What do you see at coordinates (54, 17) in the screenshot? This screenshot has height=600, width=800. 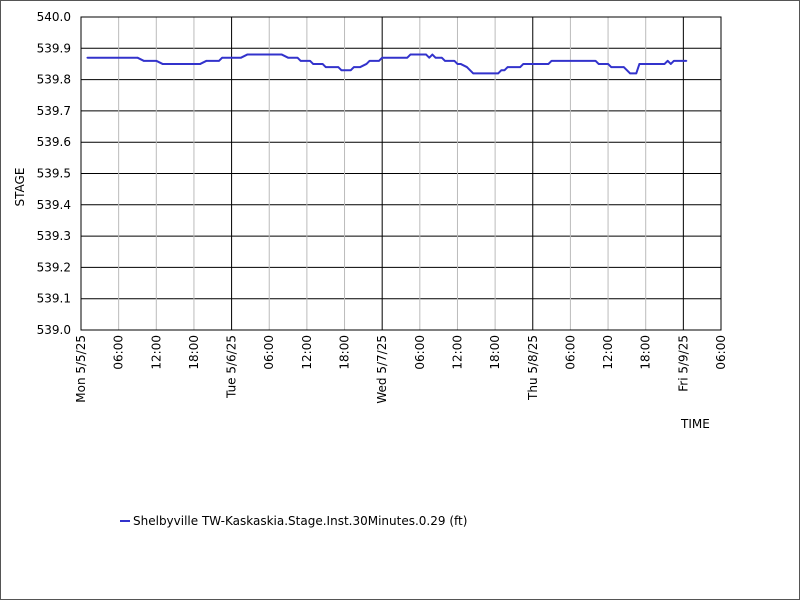 I see `y-tick-label: 540.0` at bounding box center [54, 17].